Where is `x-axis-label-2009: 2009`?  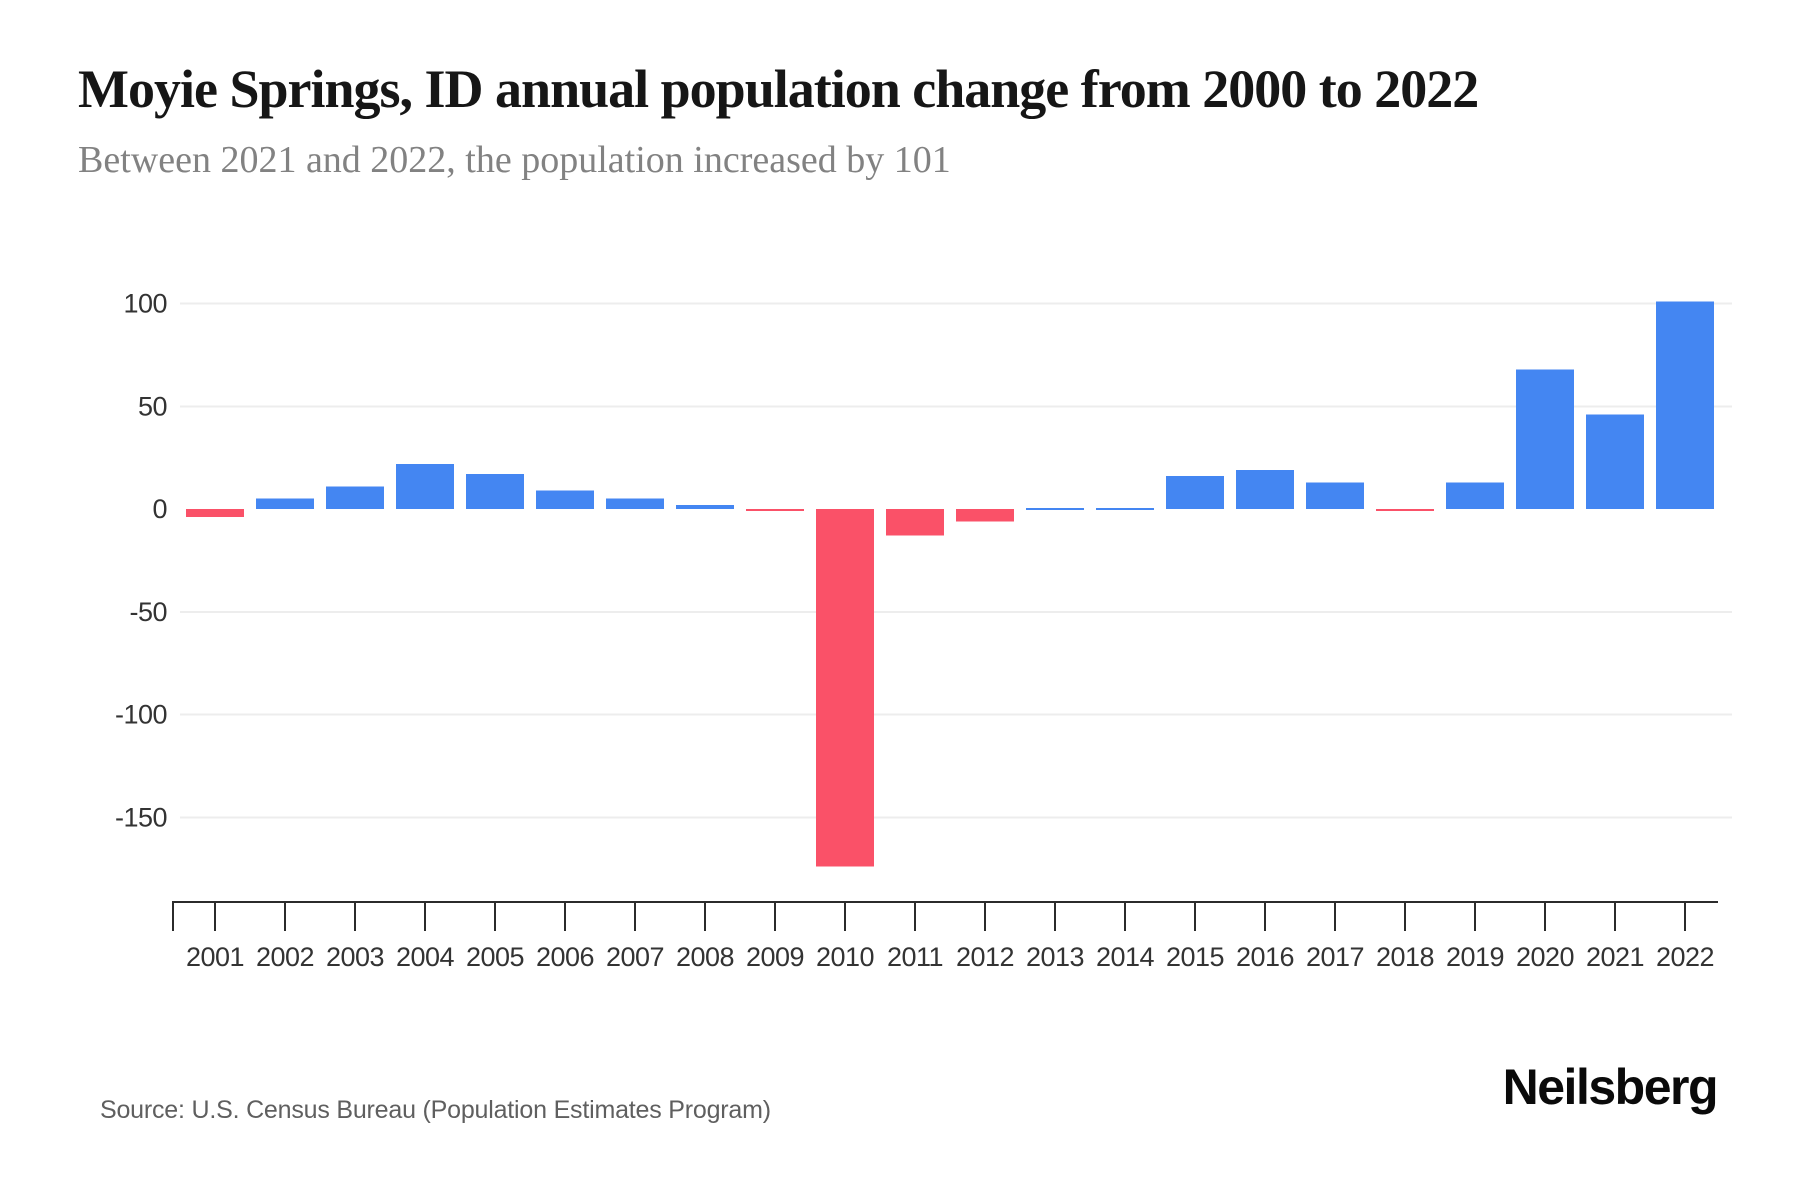
x-axis-label-2009: 2009 is located at coordinates (775, 957).